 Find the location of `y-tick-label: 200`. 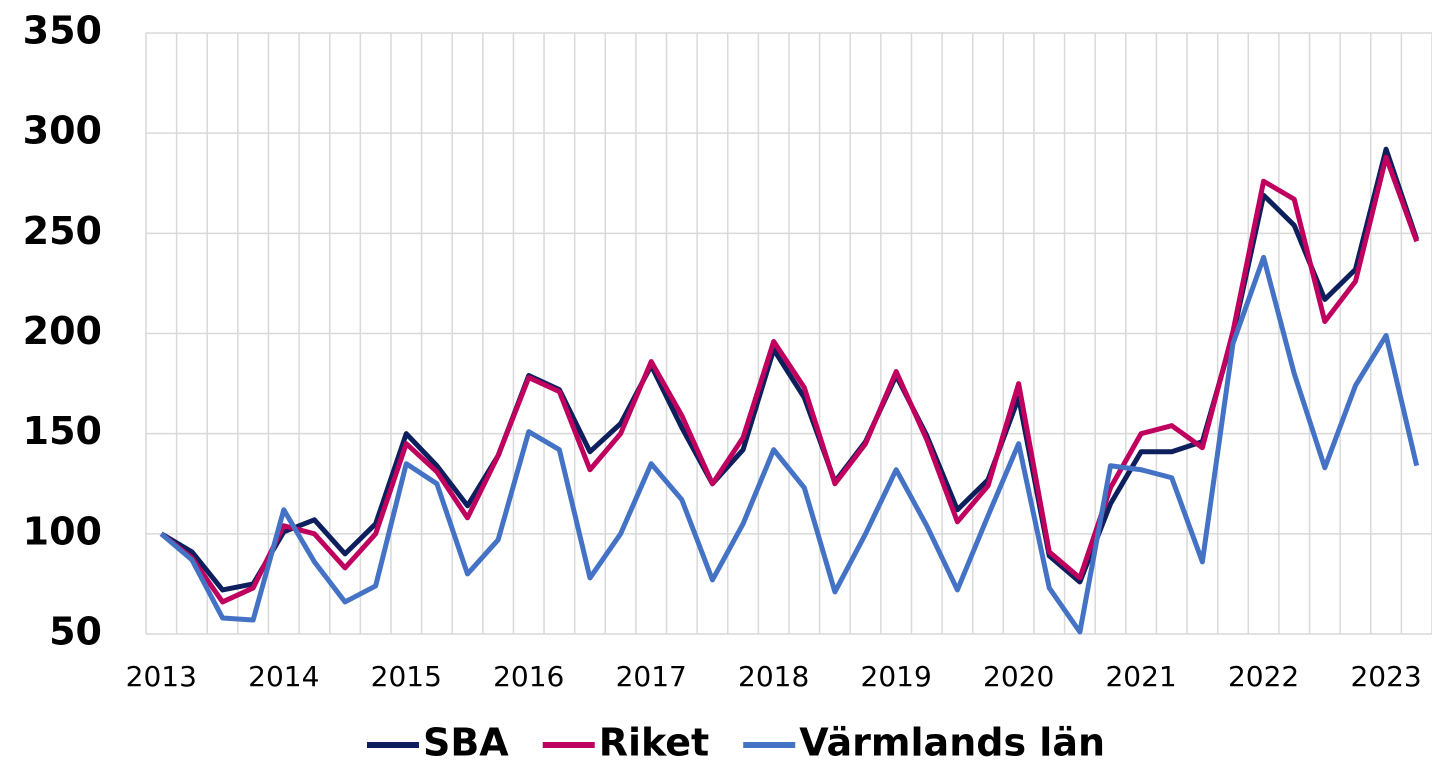

y-tick-label: 200 is located at coordinates (62, 331).